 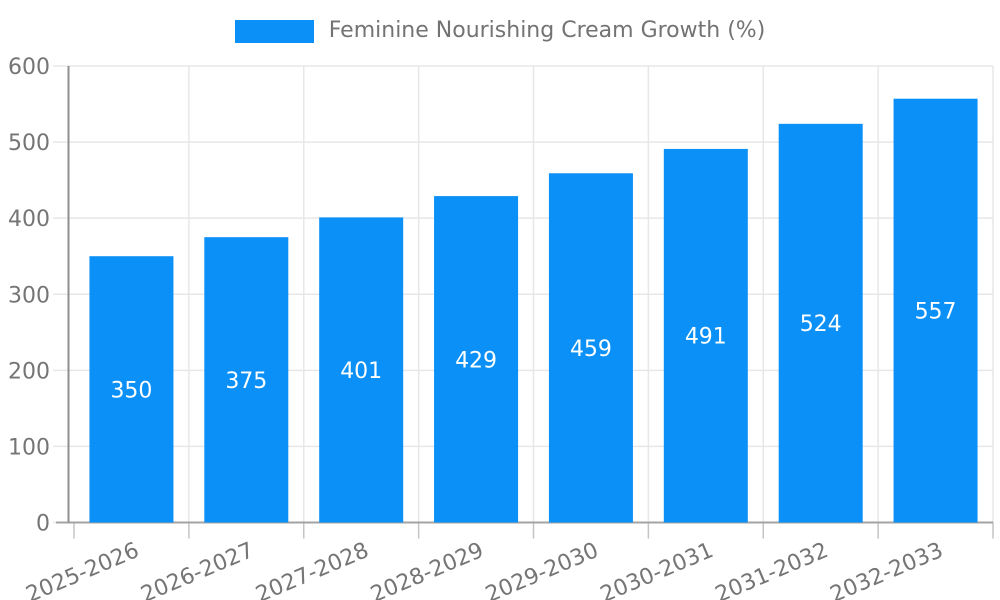 What do you see at coordinates (83, 569) in the screenshot?
I see `x-axis-tick-label: 2025-2026` at bounding box center [83, 569].